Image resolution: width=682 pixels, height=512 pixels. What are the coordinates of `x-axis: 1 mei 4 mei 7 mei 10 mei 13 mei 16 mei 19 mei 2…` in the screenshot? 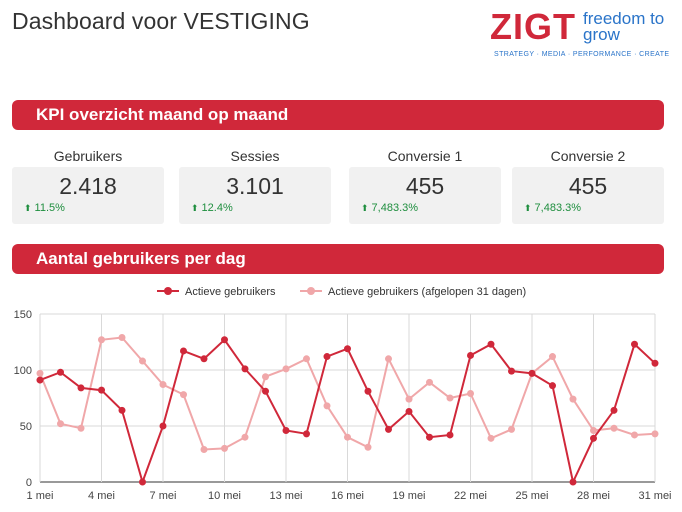 It's located at (349, 496).